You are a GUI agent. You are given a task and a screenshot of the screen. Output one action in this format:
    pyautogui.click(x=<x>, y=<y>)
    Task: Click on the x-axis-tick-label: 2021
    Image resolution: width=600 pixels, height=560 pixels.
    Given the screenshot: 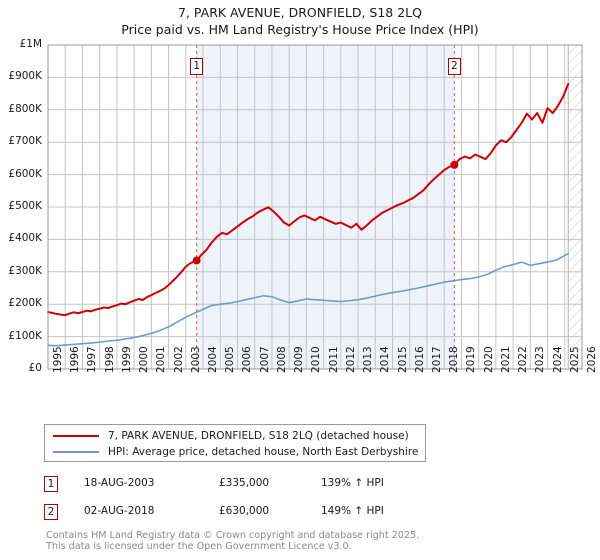 What is the action you would take?
    pyautogui.click(x=505, y=359)
    